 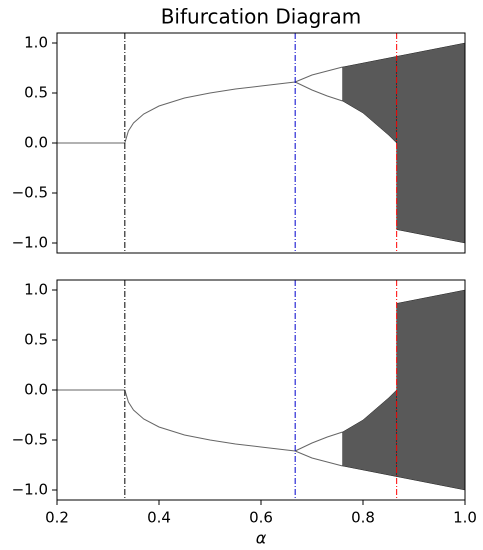 What do you see at coordinates (261, 538) in the screenshot?
I see `x-axis-label: α` at bounding box center [261, 538].